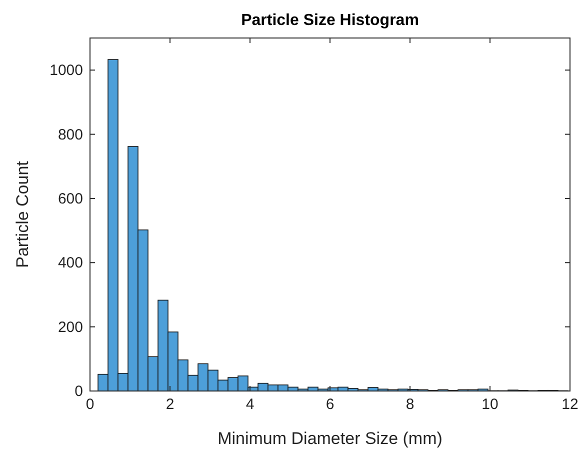 The width and height of the screenshot is (581, 453). Describe the element at coordinates (78, 391) in the screenshot. I see `y-tick-label: 0` at that location.